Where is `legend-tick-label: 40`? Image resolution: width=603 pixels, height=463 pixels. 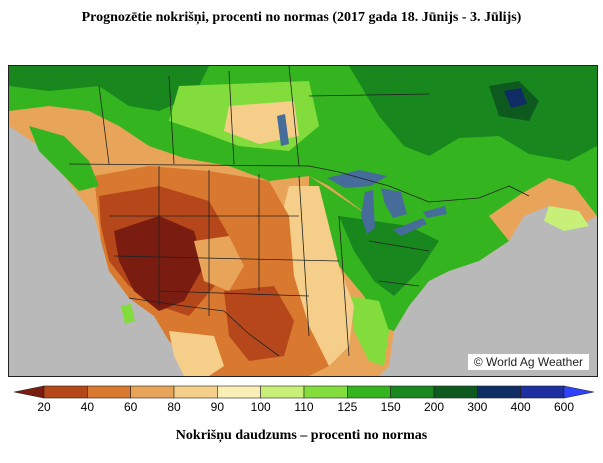
legend-tick-label: 40 is located at coordinates (87, 407).